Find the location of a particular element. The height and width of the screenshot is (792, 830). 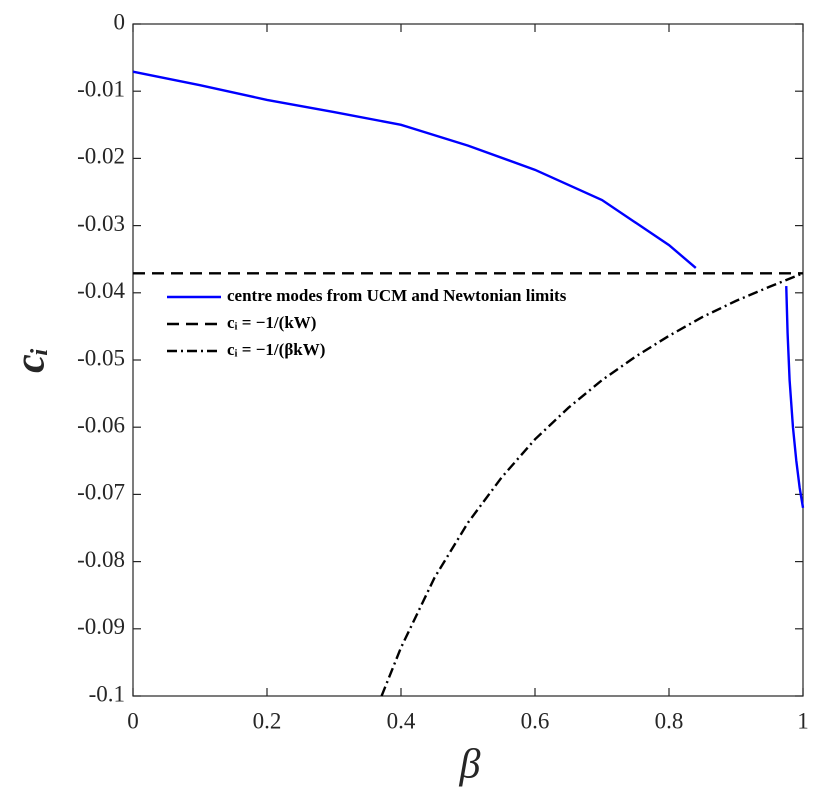

y-axis-label: cᵢ is located at coordinates (31, 360).